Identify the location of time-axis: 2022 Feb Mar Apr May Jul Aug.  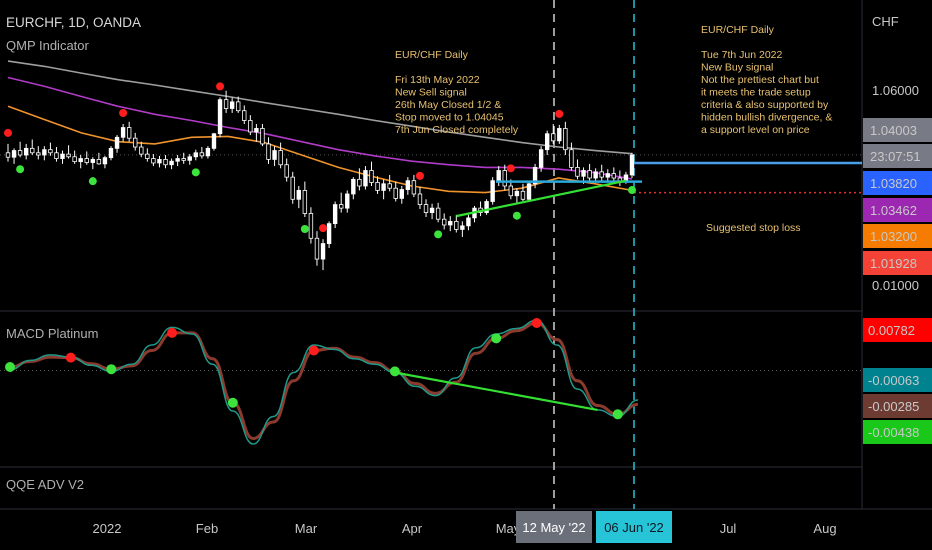
(465, 528).